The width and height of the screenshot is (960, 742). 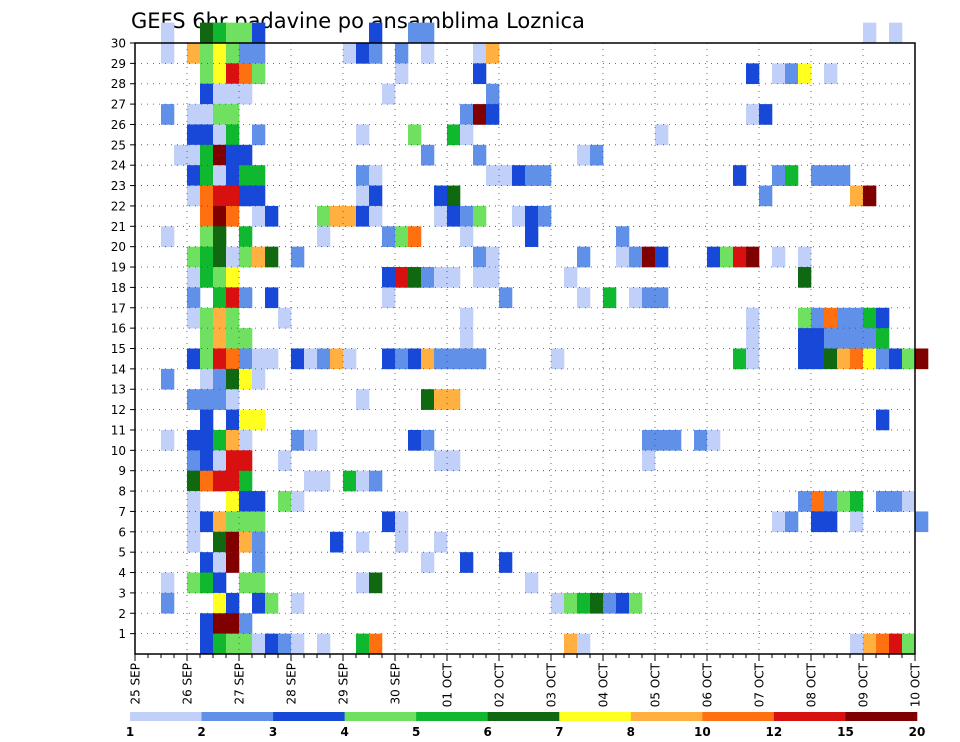 I want to click on y-tick-label: 22, so click(x=118, y=206).